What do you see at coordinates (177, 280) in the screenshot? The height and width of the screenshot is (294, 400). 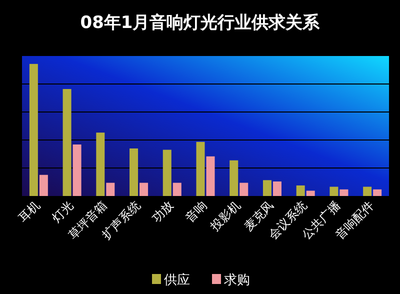 I see `legend-label: 供应` at bounding box center [177, 280].